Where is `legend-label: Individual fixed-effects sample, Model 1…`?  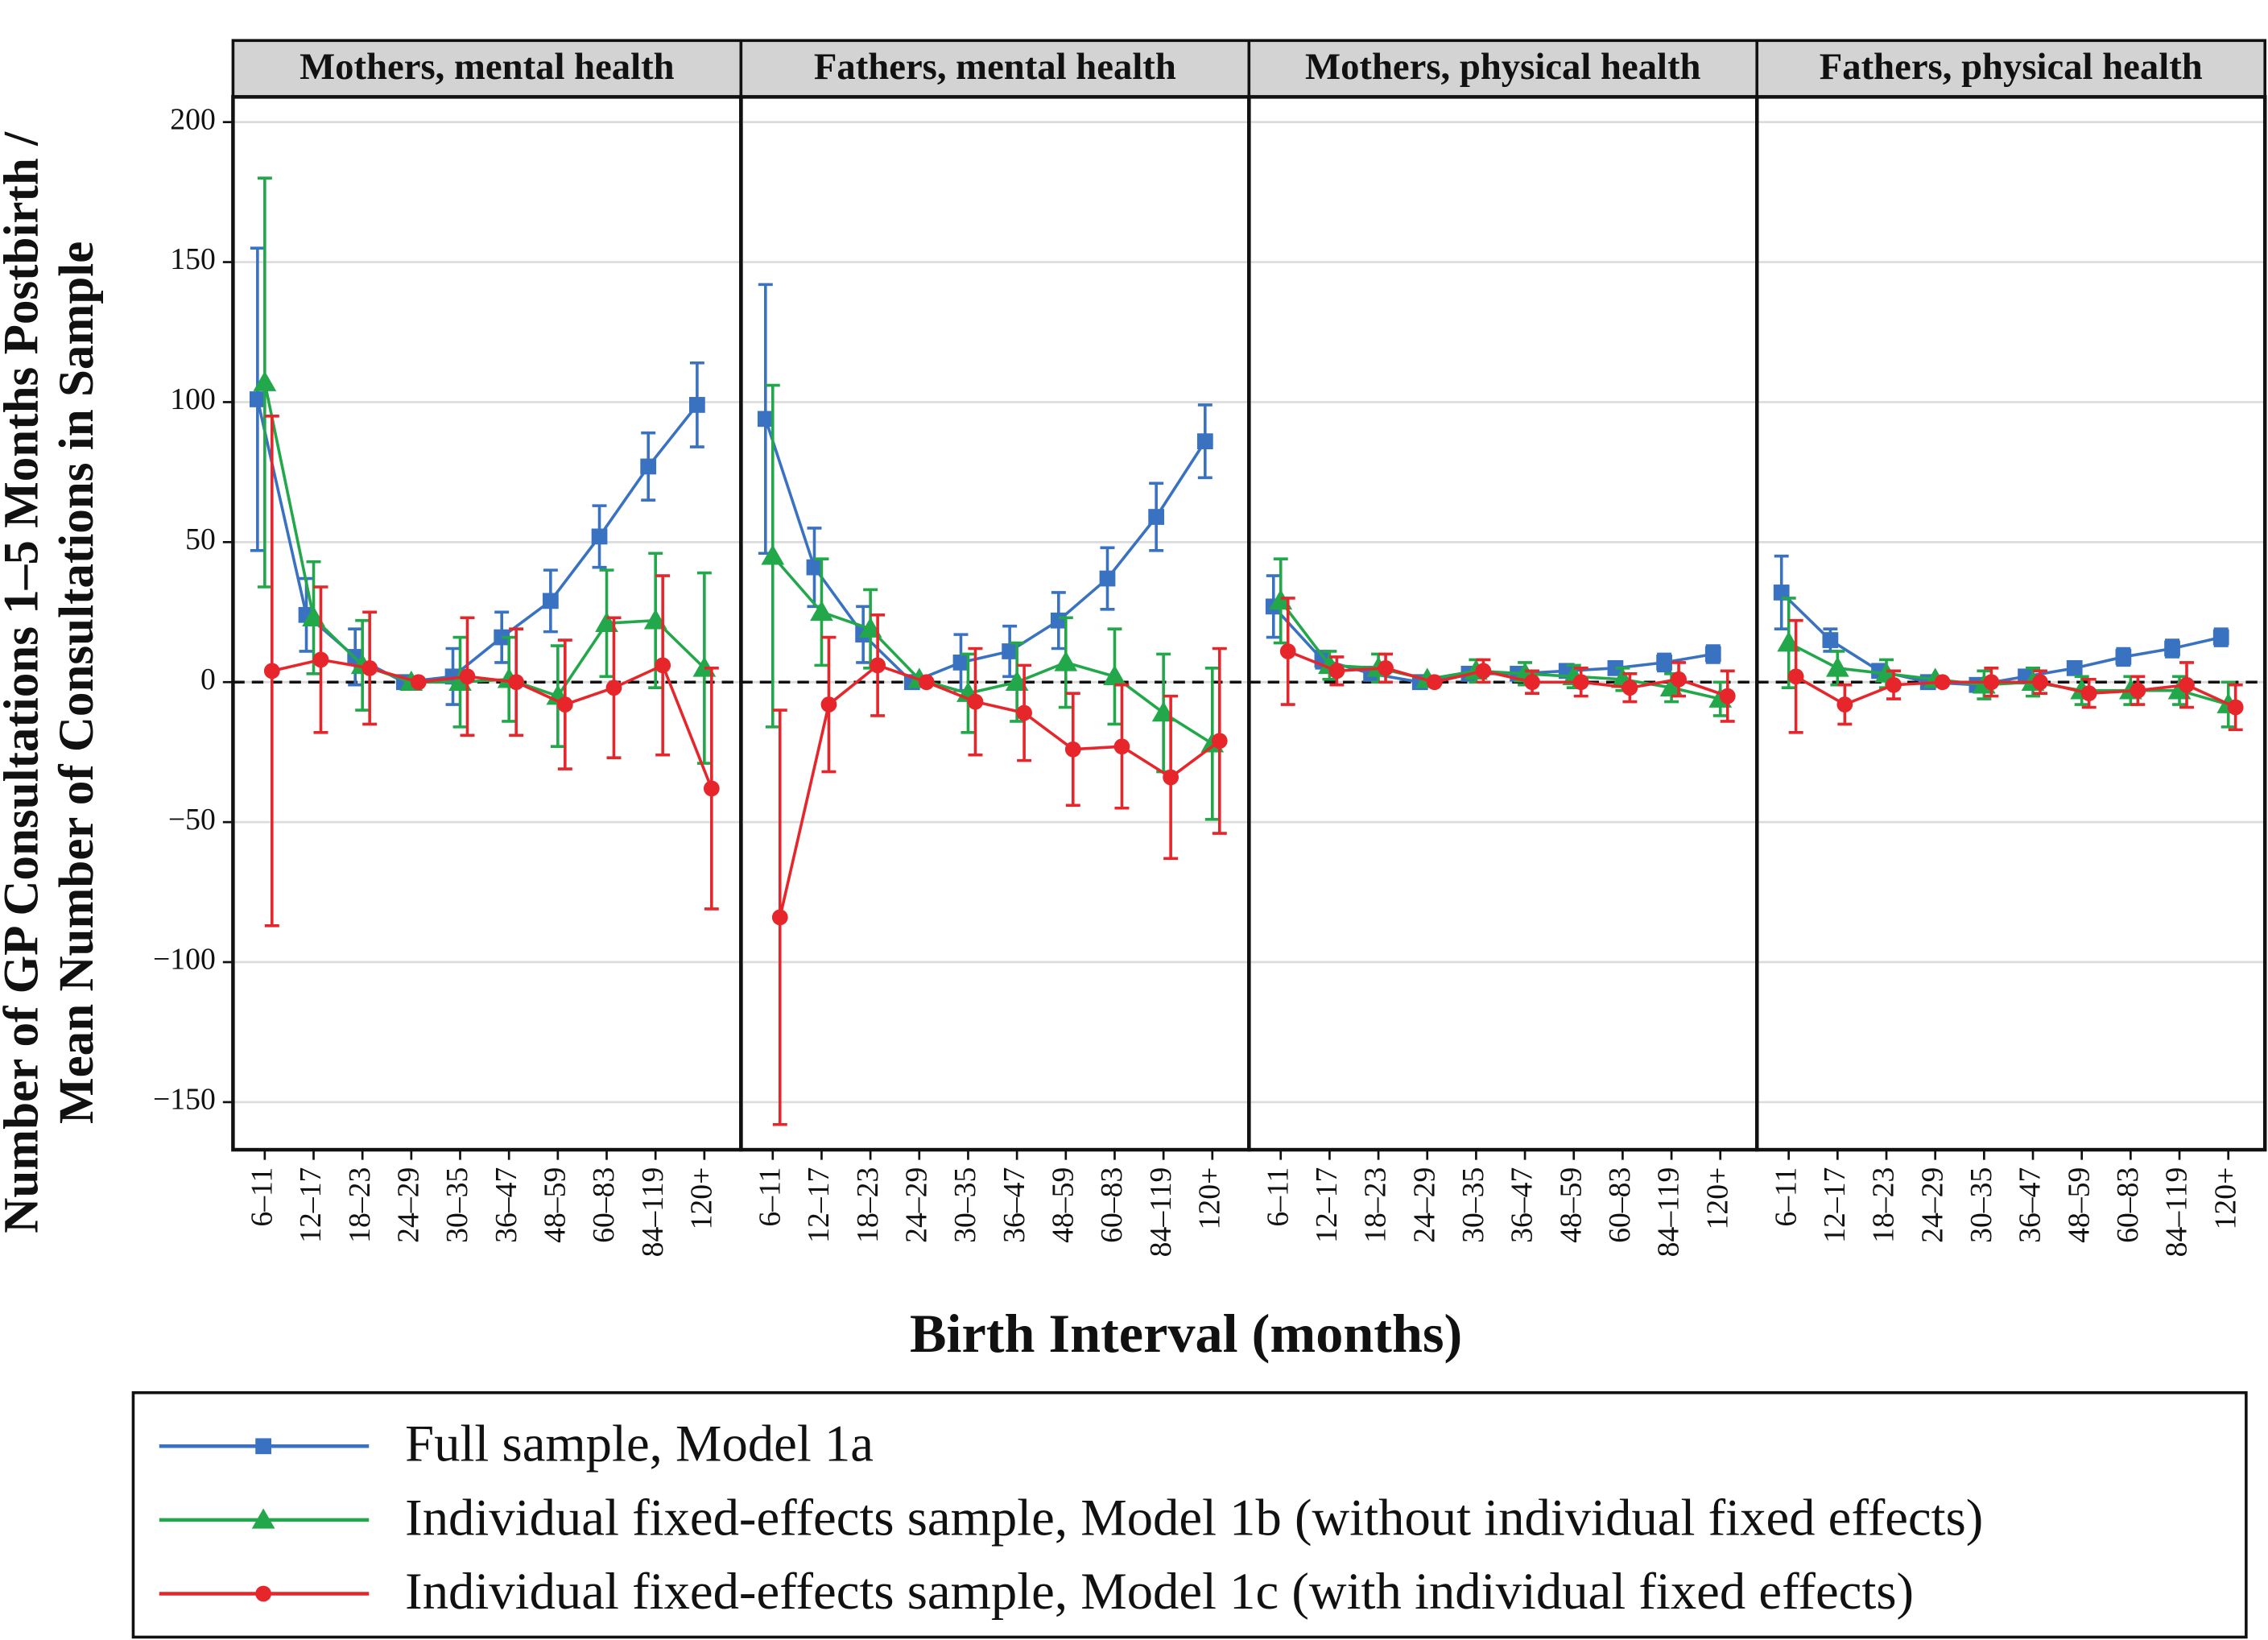 legend-label: Individual fixed-effects sample, Model 1… is located at coordinates (1159, 1591).